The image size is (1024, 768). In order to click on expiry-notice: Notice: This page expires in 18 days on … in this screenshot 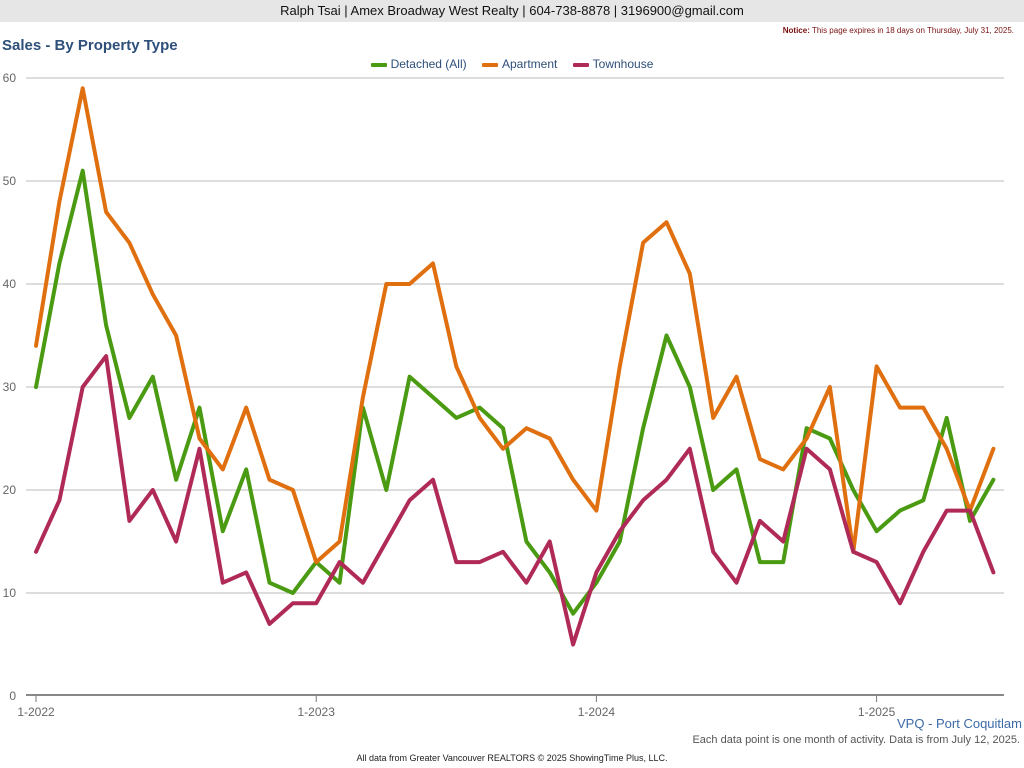, I will do `click(898, 30)`.